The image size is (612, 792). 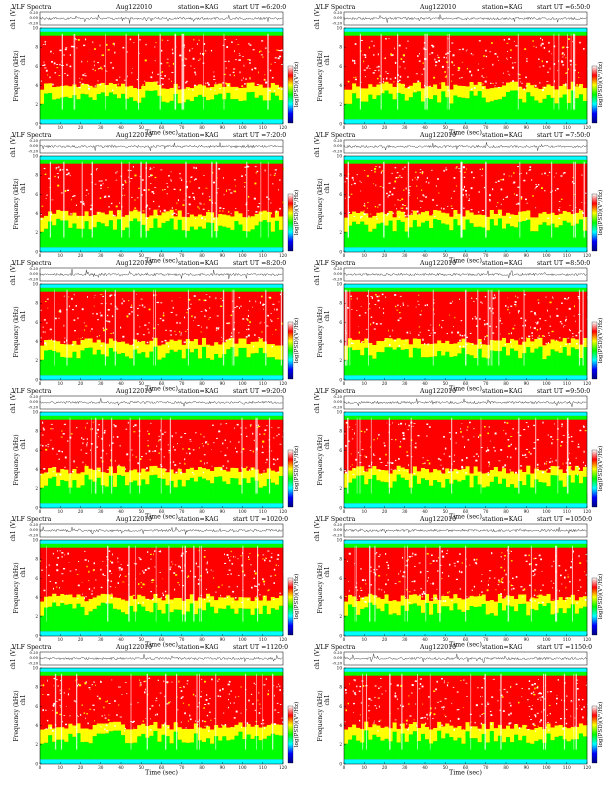 What do you see at coordinates (447, 71) in the screenshot?
I see `spectrogram-sferic` at bounding box center [447, 71].